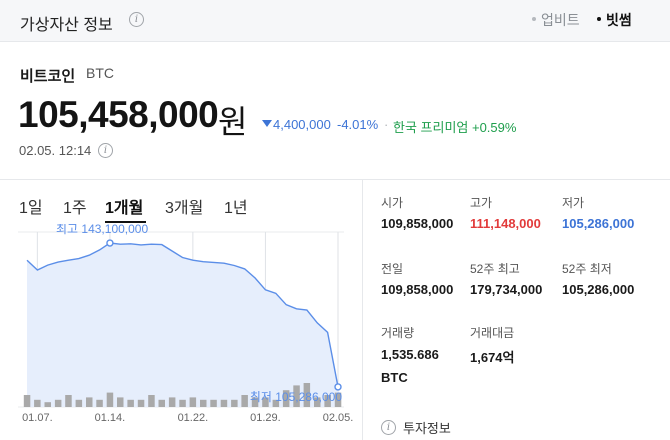  What do you see at coordinates (598, 289) in the screenshot?
I see `stat-52w-low-value: 105,286,000` at bounding box center [598, 289].